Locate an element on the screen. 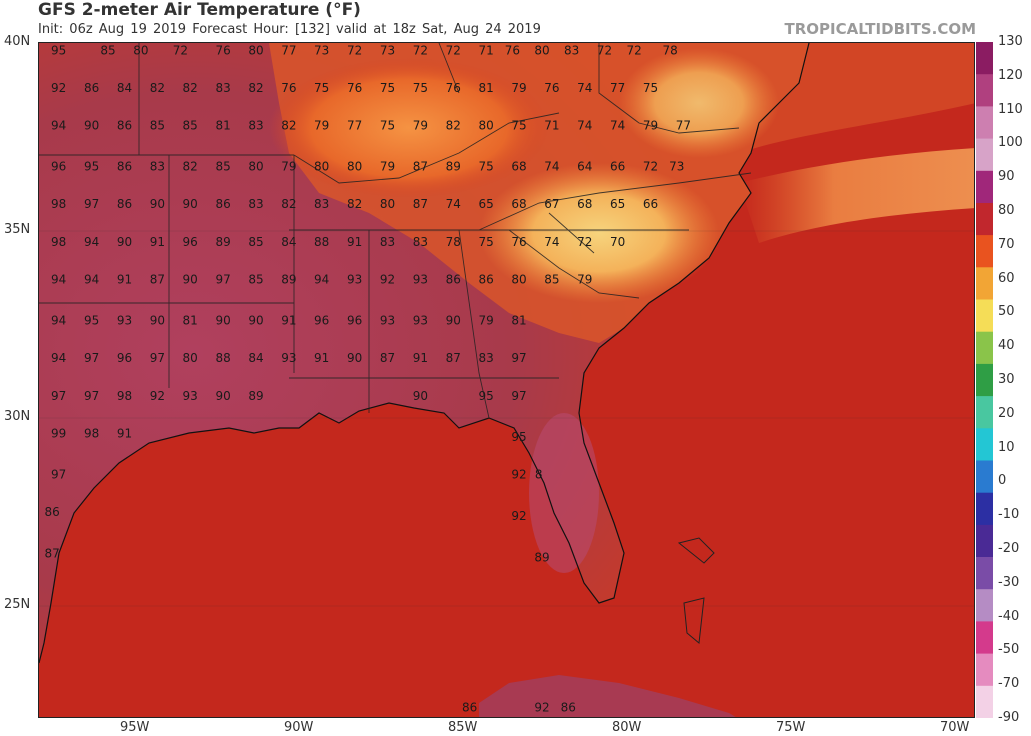 The width and height of the screenshot is (1031, 736). temperature-value: 77 is located at coordinates (617, 88).